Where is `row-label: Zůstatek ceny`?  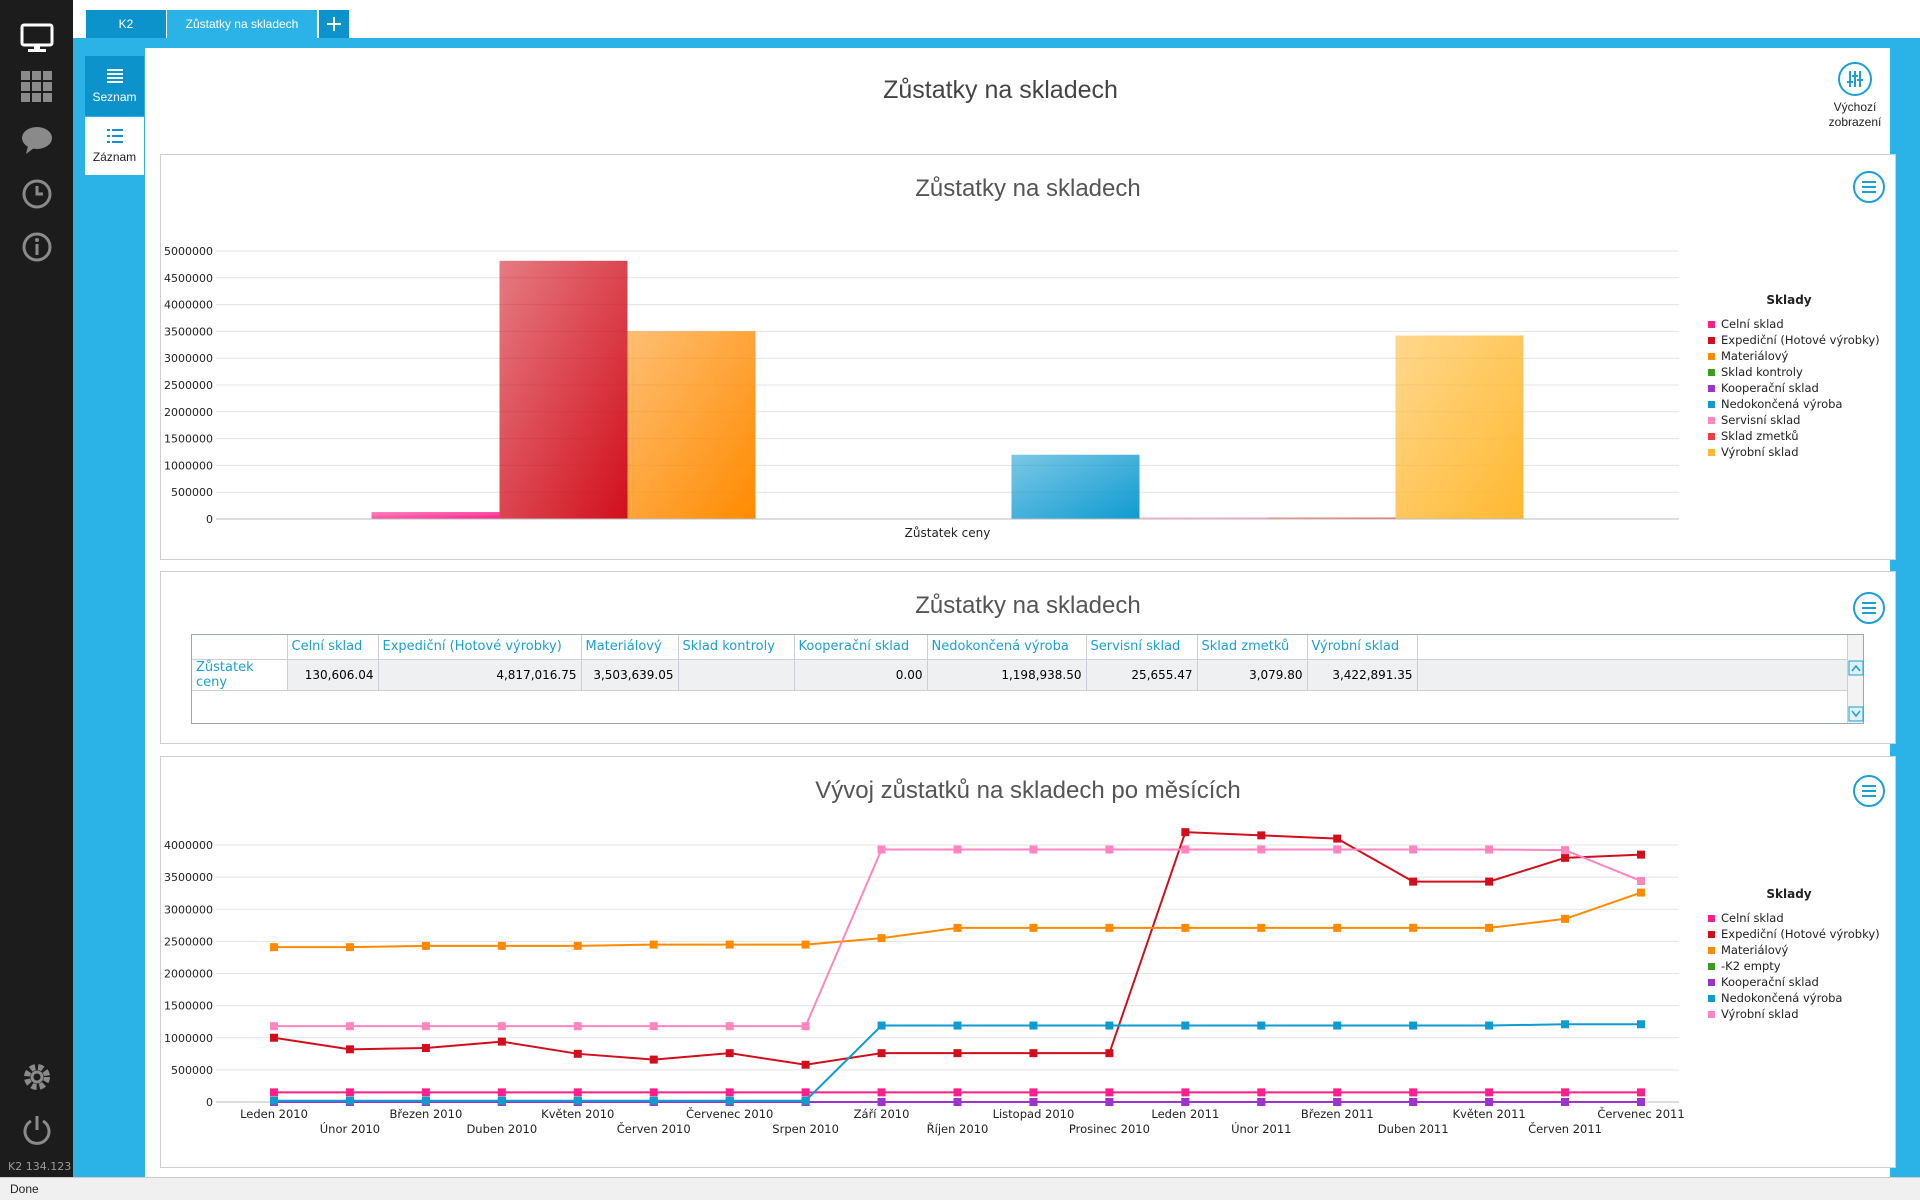
row-label: Zůstatek ceny is located at coordinates (240, 675).